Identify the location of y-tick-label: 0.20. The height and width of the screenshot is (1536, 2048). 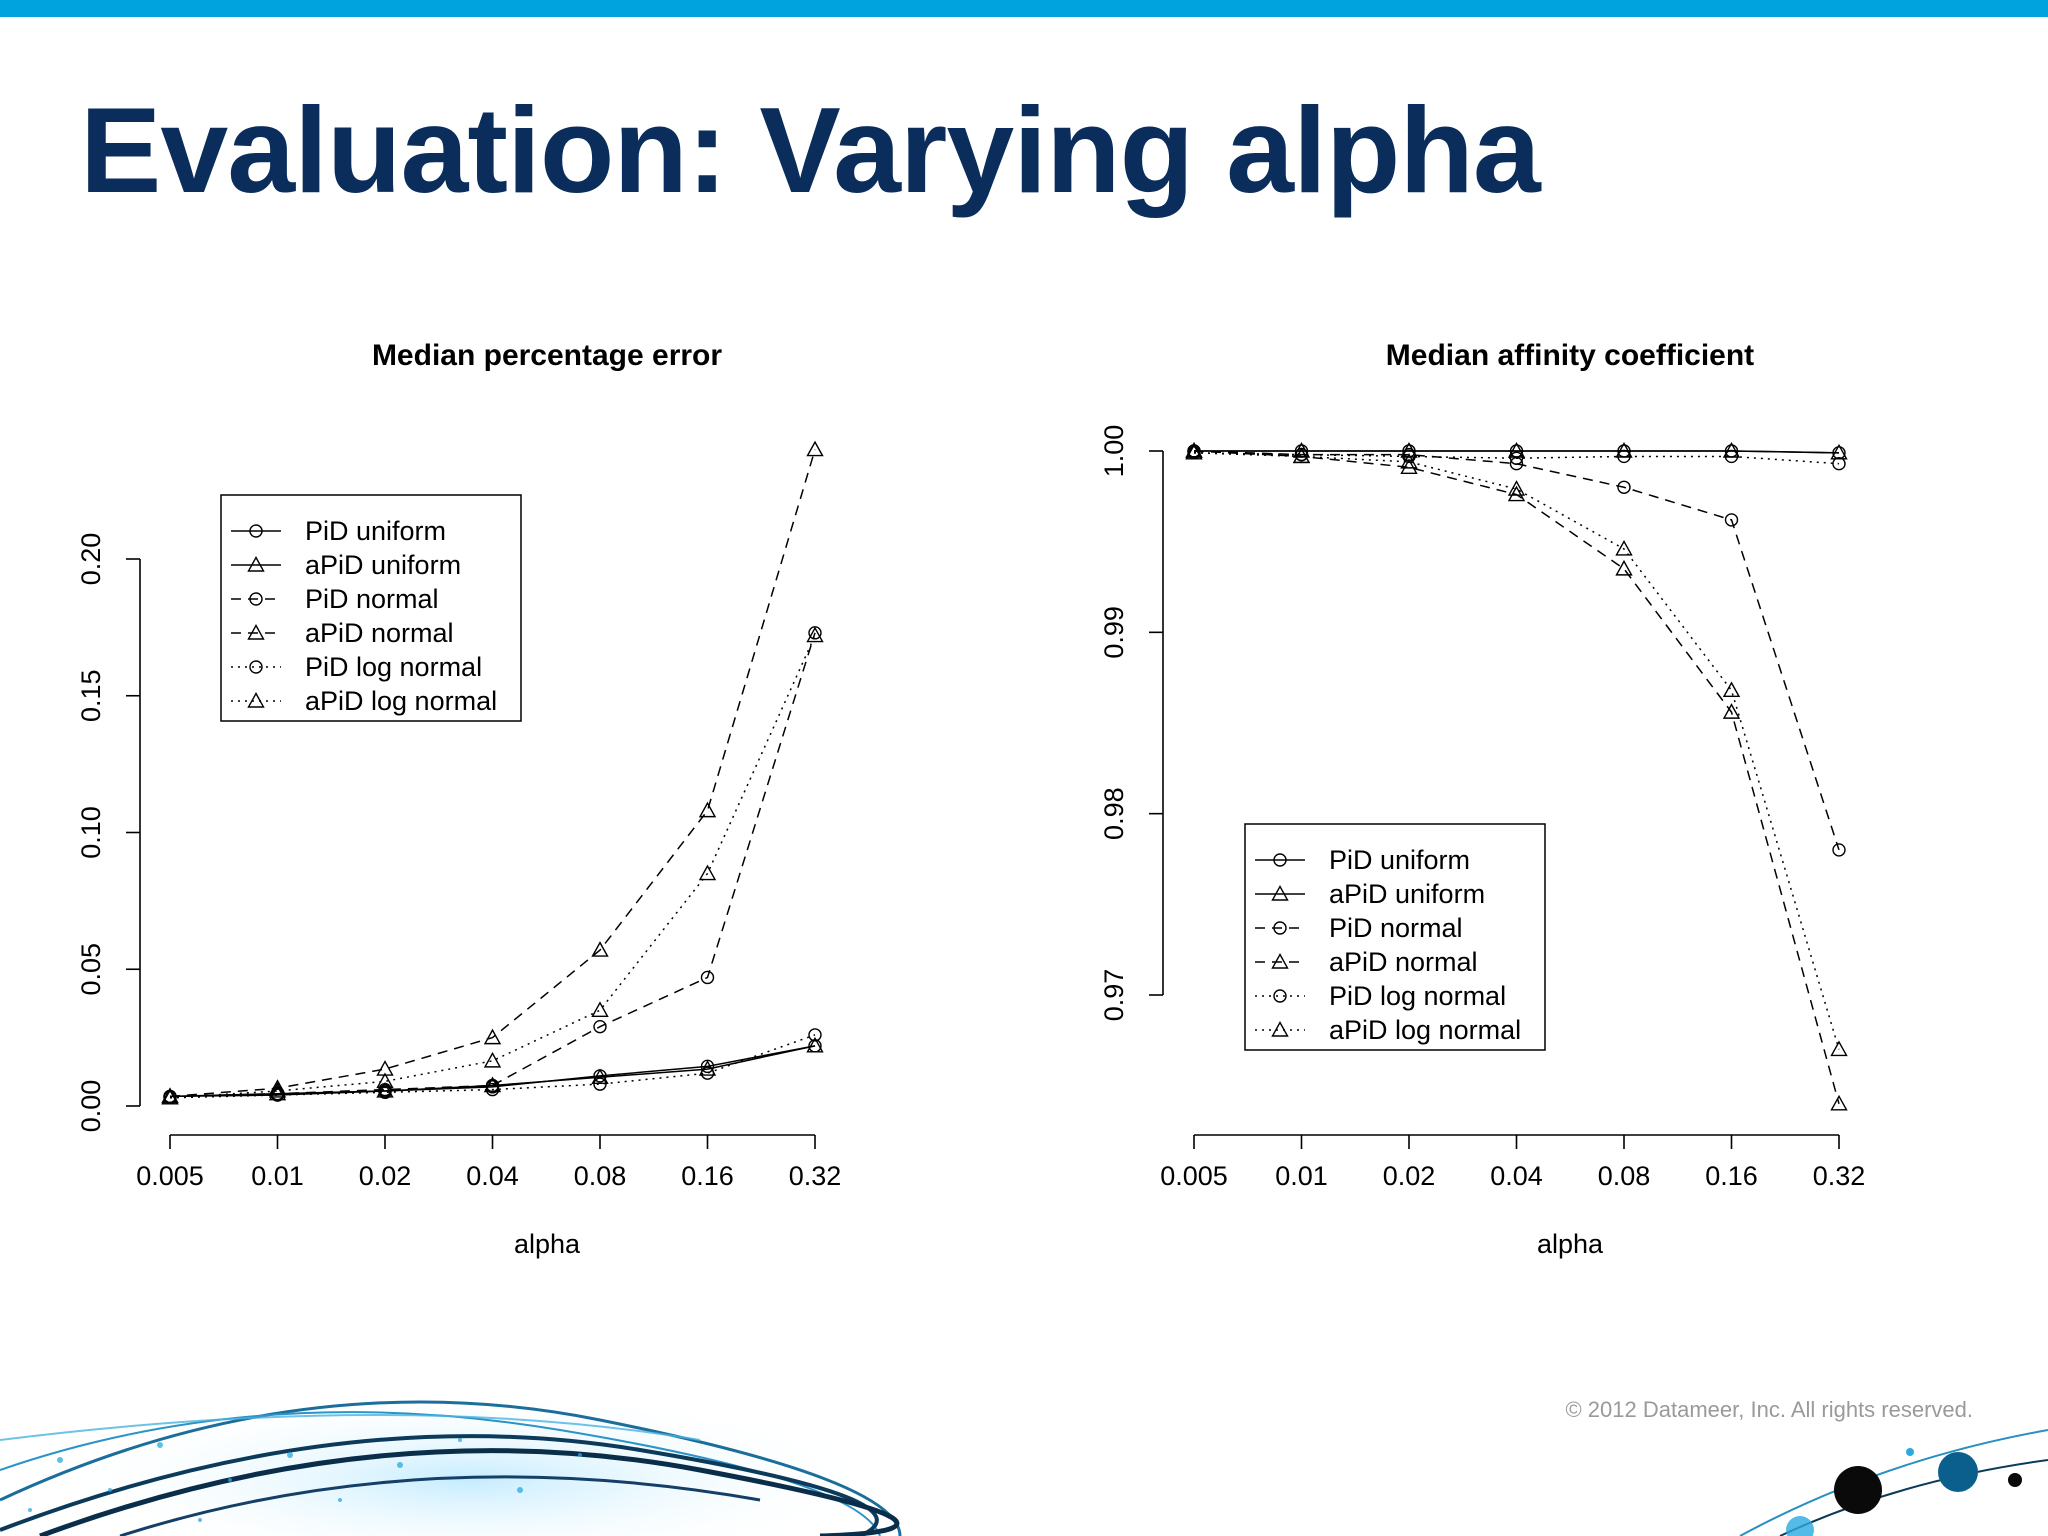
(91, 559).